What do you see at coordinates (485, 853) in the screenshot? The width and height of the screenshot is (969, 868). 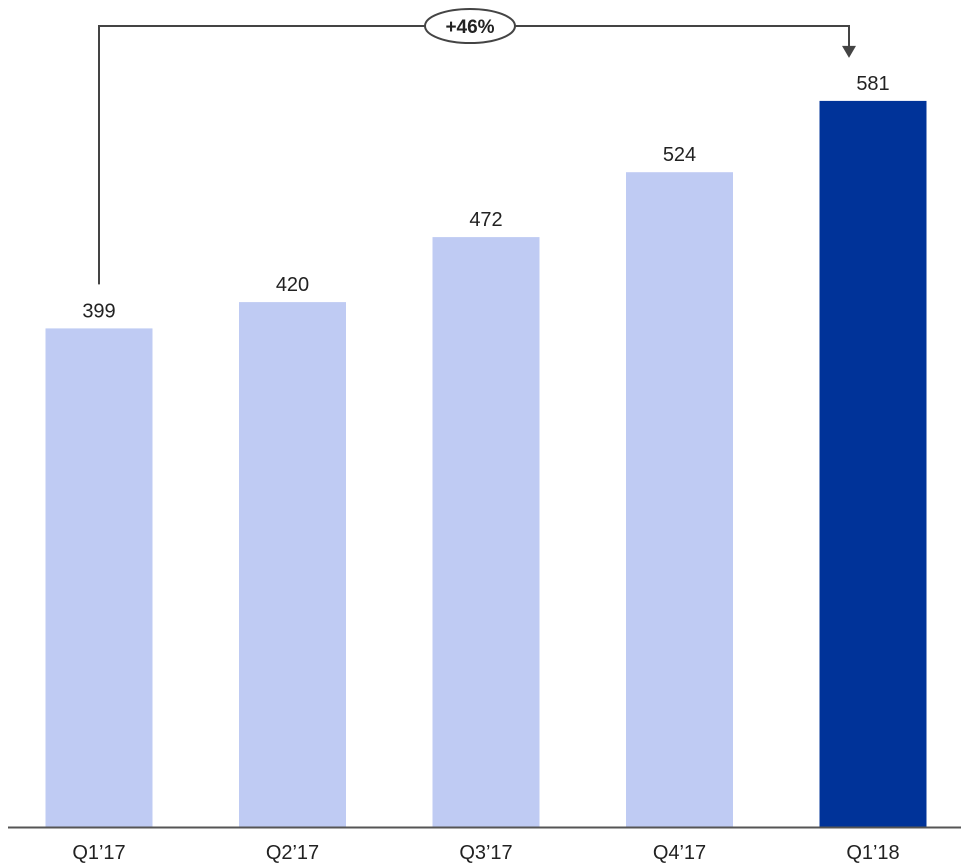 I see `x-tick-label-3: Q3’17` at bounding box center [485, 853].